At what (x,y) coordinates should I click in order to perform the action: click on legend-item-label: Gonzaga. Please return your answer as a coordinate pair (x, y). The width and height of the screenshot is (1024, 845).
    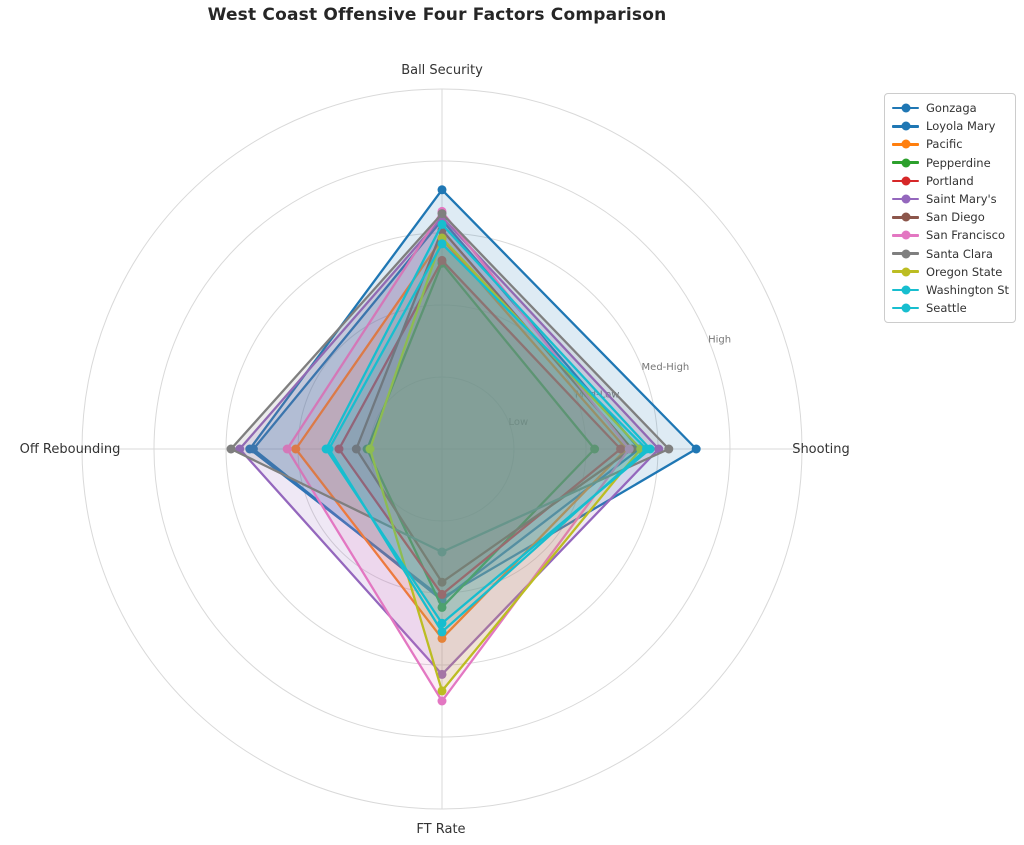
    Looking at the image, I should click on (951, 108).